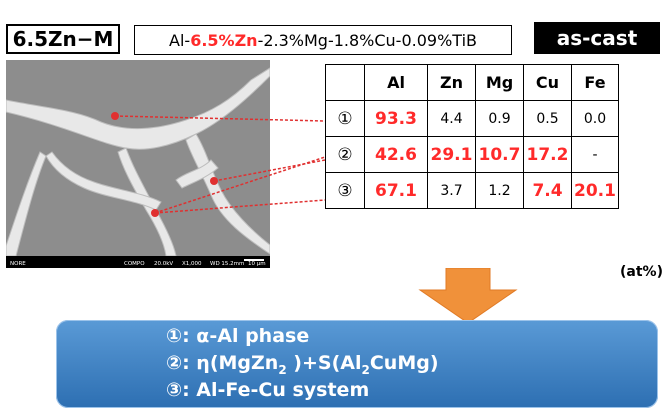 The height and width of the screenshot is (412, 671). I want to click on row-mark: ①, so click(345, 118).